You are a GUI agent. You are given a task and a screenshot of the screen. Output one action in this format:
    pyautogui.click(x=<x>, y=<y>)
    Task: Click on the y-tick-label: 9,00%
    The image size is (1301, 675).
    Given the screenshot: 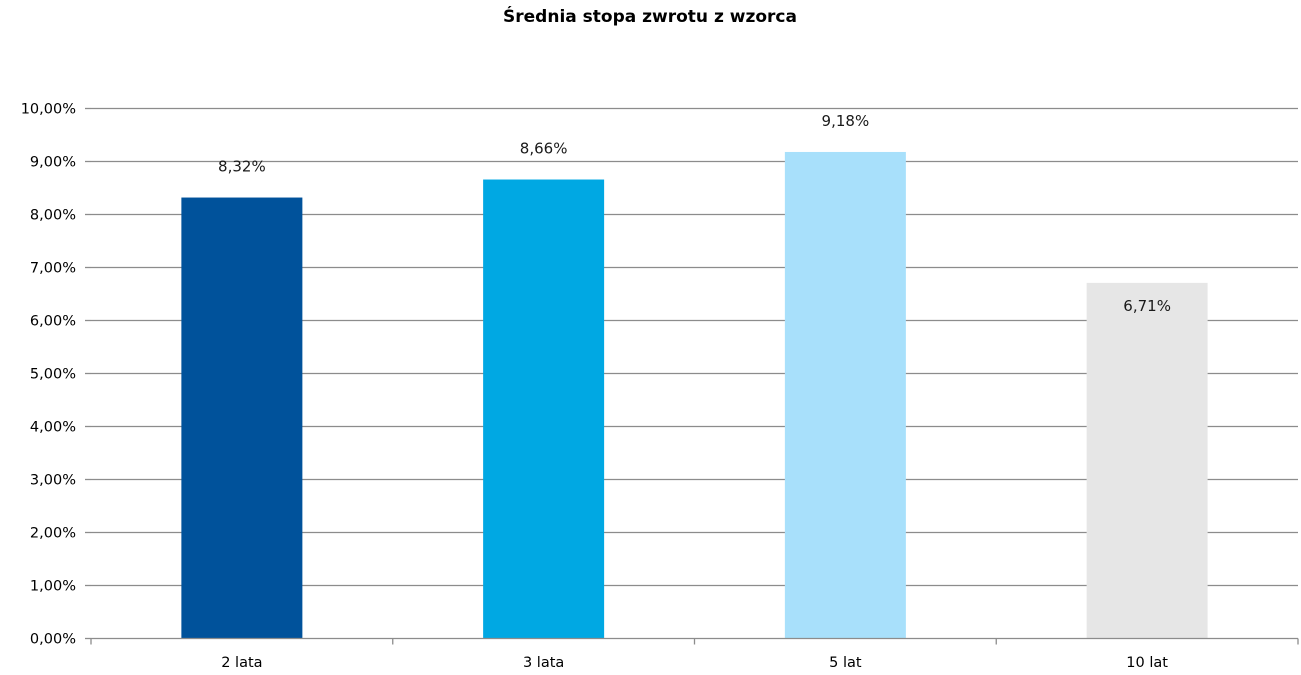 What is the action you would take?
    pyautogui.click(x=53, y=163)
    